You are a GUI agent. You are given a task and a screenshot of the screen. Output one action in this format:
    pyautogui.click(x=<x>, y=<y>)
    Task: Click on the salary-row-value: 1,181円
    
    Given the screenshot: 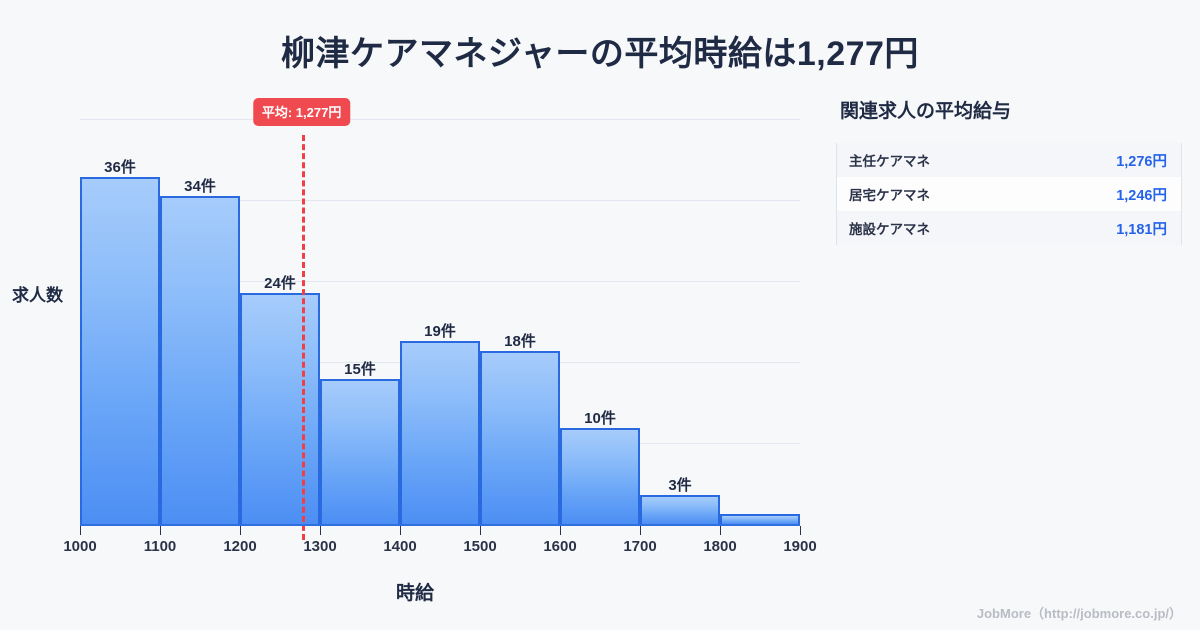 What is the action you would take?
    pyautogui.click(x=1141, y=229)
    